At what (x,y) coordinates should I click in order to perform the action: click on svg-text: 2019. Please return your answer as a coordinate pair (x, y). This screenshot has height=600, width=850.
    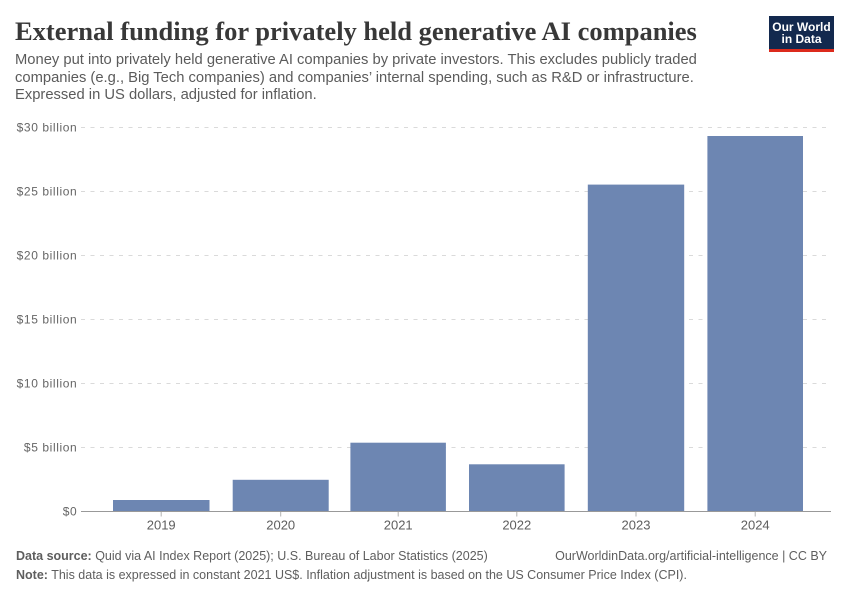
    Looking at the image, I should click on (161, 525).